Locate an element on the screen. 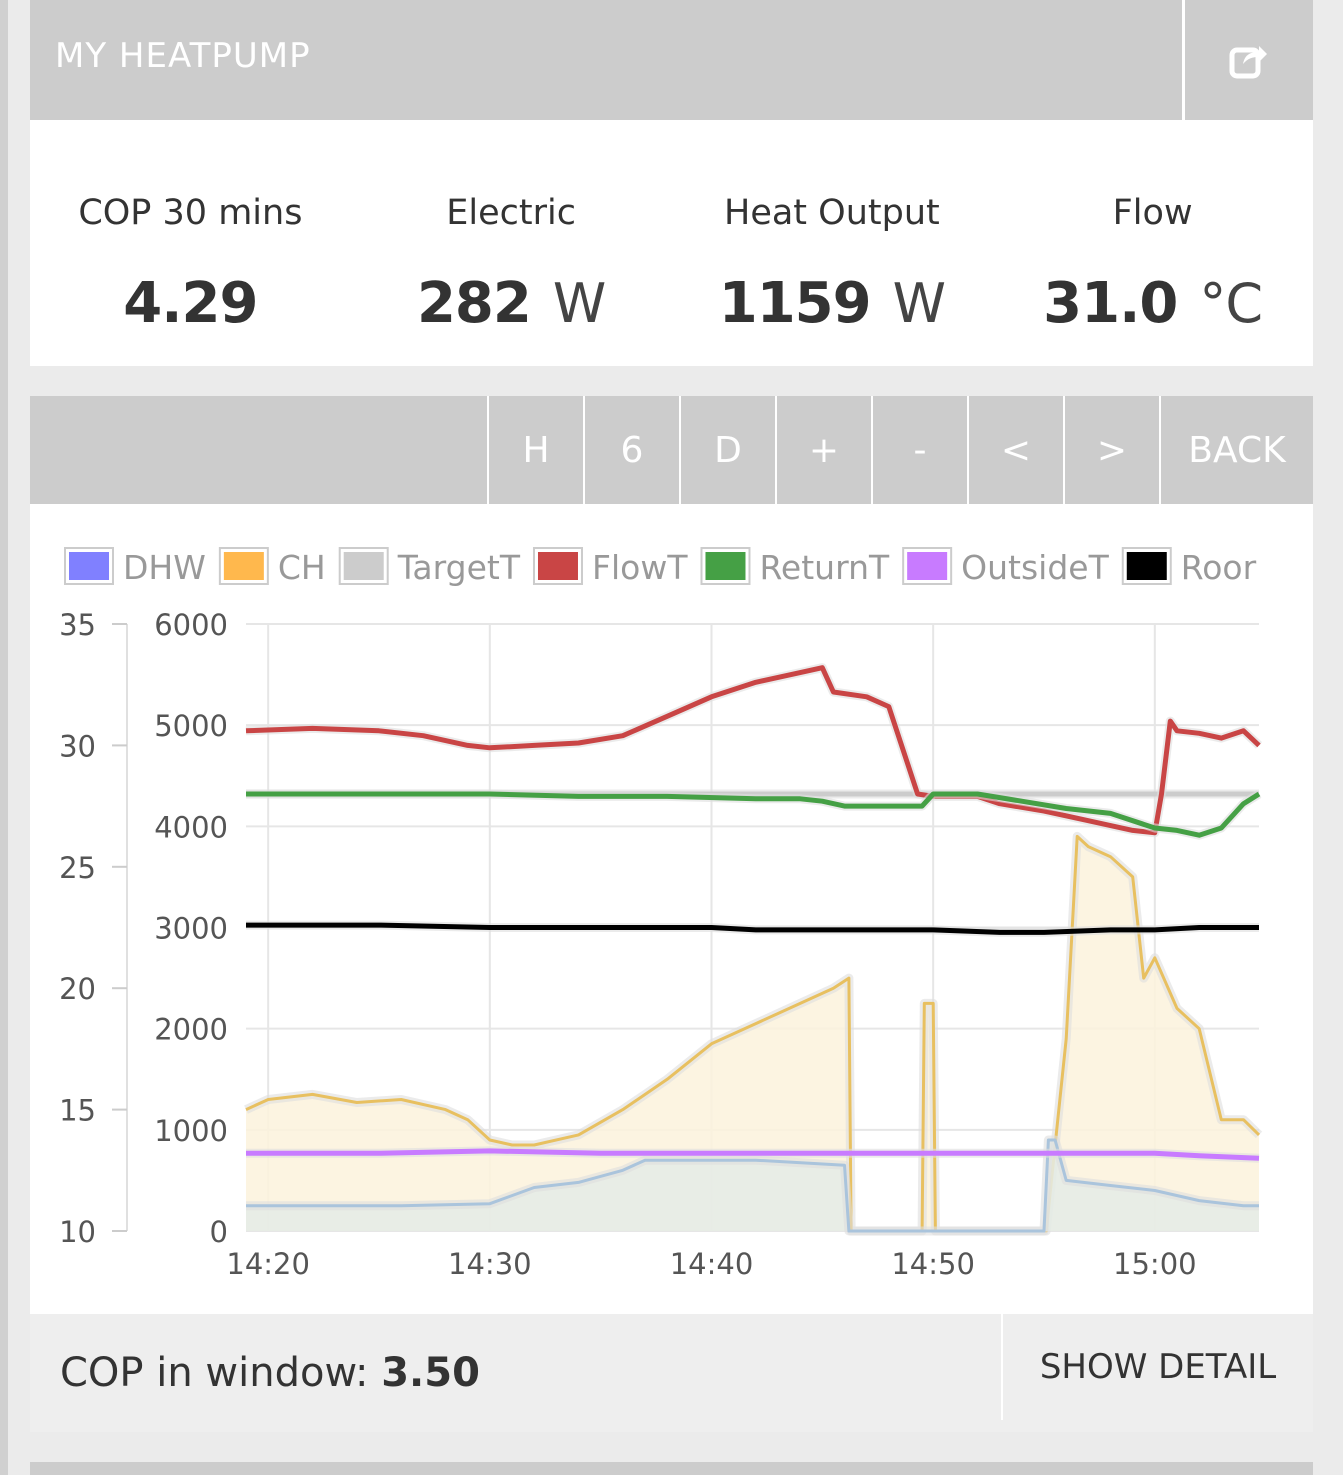  legend-label-ch: CH is located at coordinates (302, 567).